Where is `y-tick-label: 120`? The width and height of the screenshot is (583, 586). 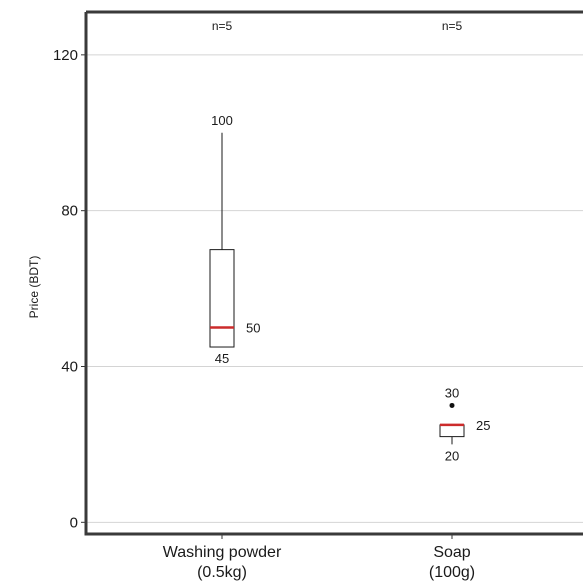 y-tick-label: 120 is located at coordinates (65, 55).